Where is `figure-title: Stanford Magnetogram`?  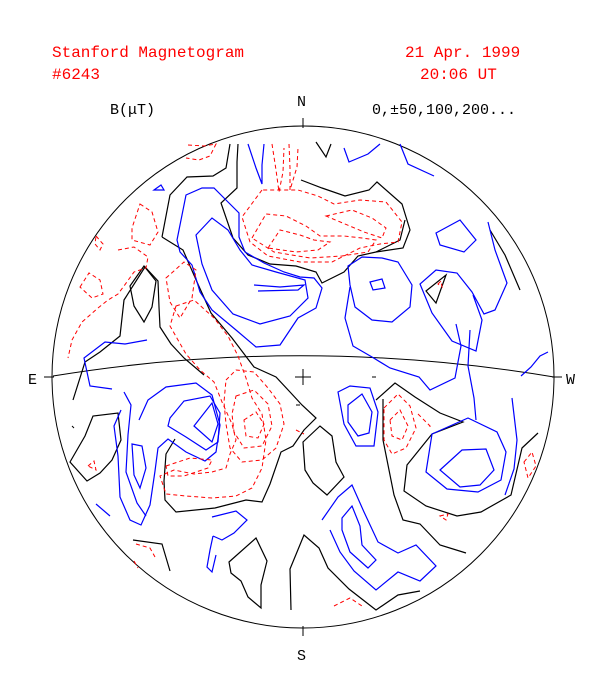 figure-title: Stanford Magnetogram is located at coordinates (148, 53).